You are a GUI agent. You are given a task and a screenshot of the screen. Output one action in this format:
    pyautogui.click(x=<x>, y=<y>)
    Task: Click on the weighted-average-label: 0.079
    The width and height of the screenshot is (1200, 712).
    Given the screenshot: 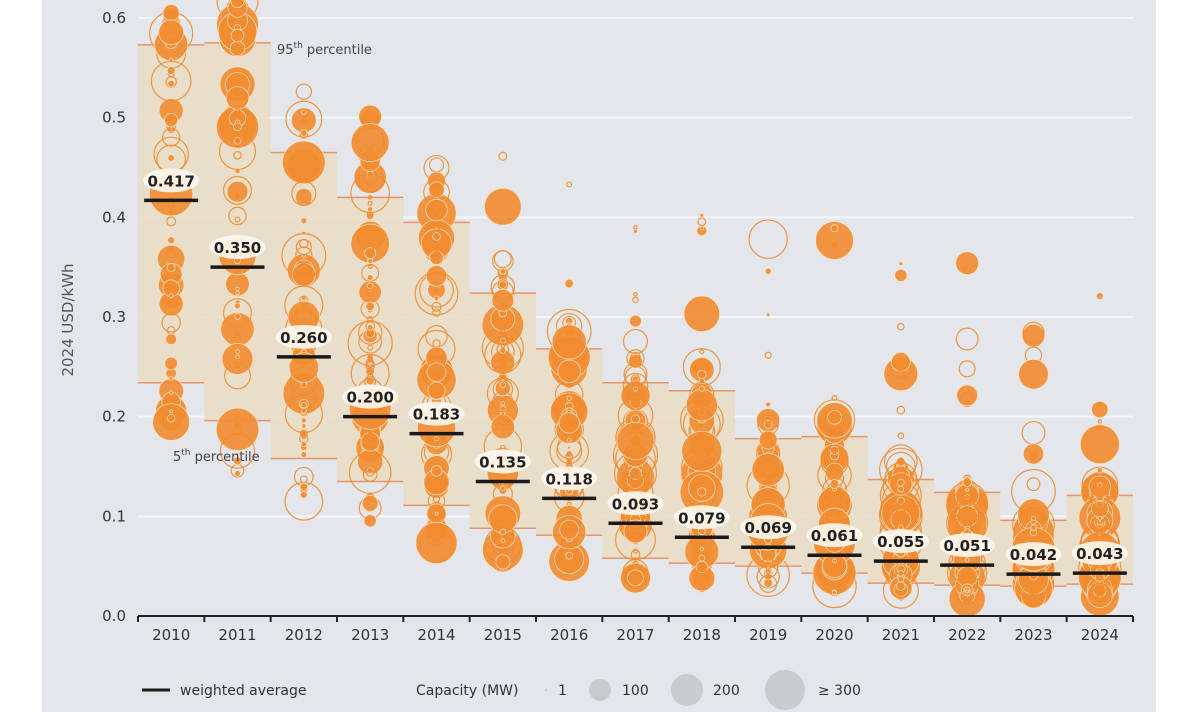 What is the action you would take?
    pyautogui.click(x=701, y=518)
    